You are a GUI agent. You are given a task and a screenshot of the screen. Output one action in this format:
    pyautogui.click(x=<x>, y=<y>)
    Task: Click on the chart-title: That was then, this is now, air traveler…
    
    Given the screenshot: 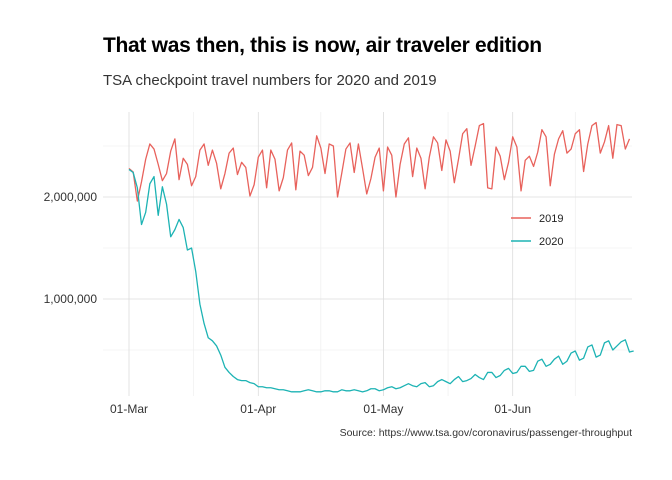 What is the action you would take?
    pyautogui.click(x=322, y=45)
    